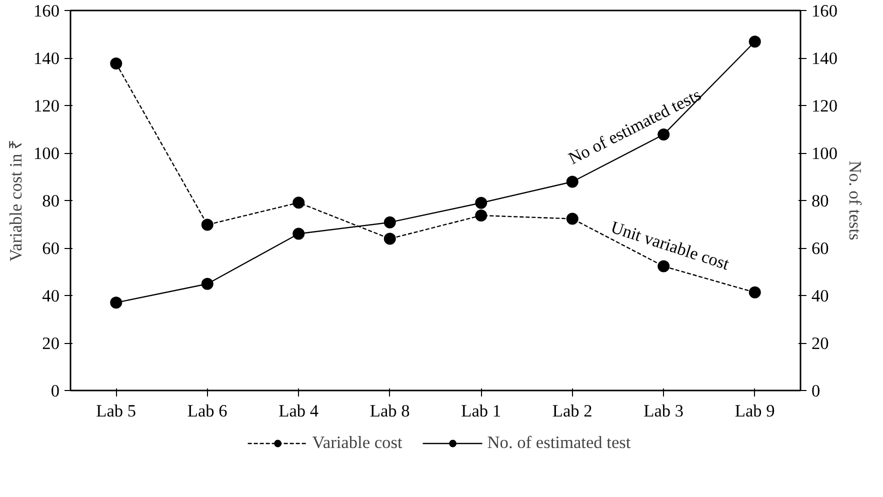  Describe the element at coordinates (572, 411) in the screenshot. I see `x-tick-label: Lab 2` at that location.